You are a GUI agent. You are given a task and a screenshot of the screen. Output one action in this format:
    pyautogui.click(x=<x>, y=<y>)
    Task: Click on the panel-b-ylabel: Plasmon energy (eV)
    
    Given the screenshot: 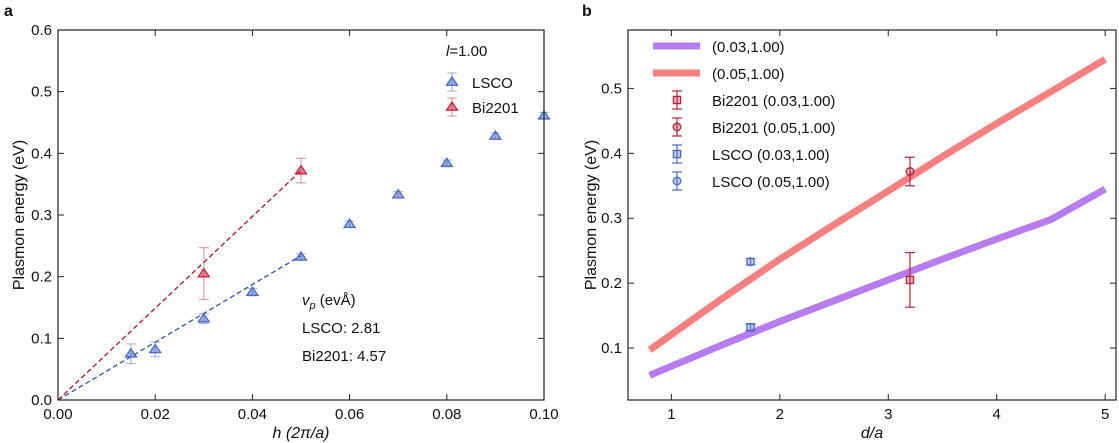 What is the action you would take?
    pyautogui.click(x=591, y=215)
    